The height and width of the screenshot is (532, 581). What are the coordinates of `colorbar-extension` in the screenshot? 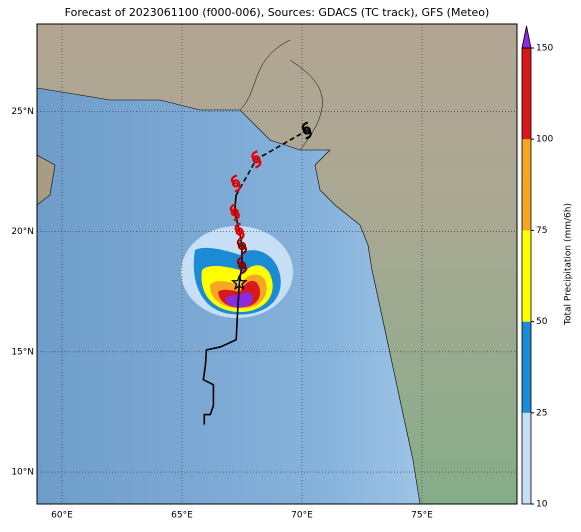 It's located at (526, 37).